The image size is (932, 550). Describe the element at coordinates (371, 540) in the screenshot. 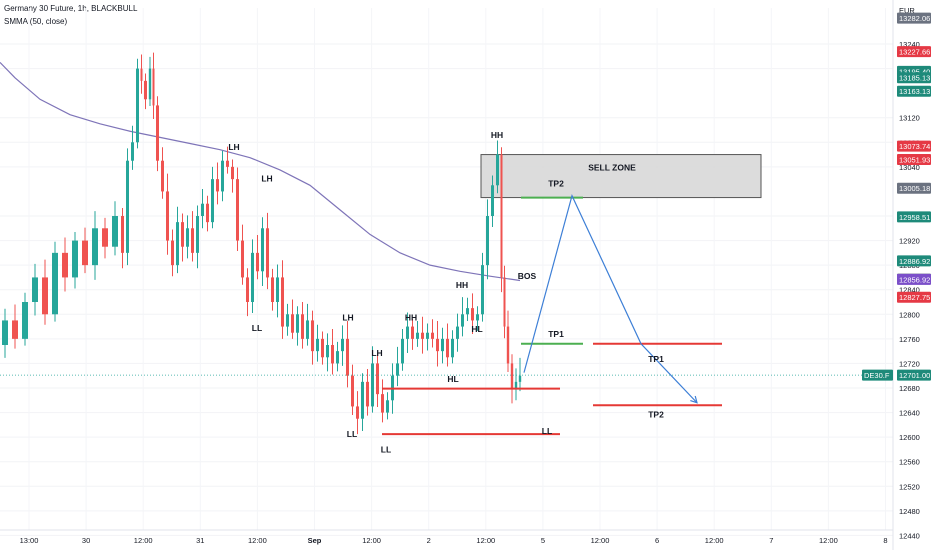

I see `x-tick-6: 12:00` at that location.